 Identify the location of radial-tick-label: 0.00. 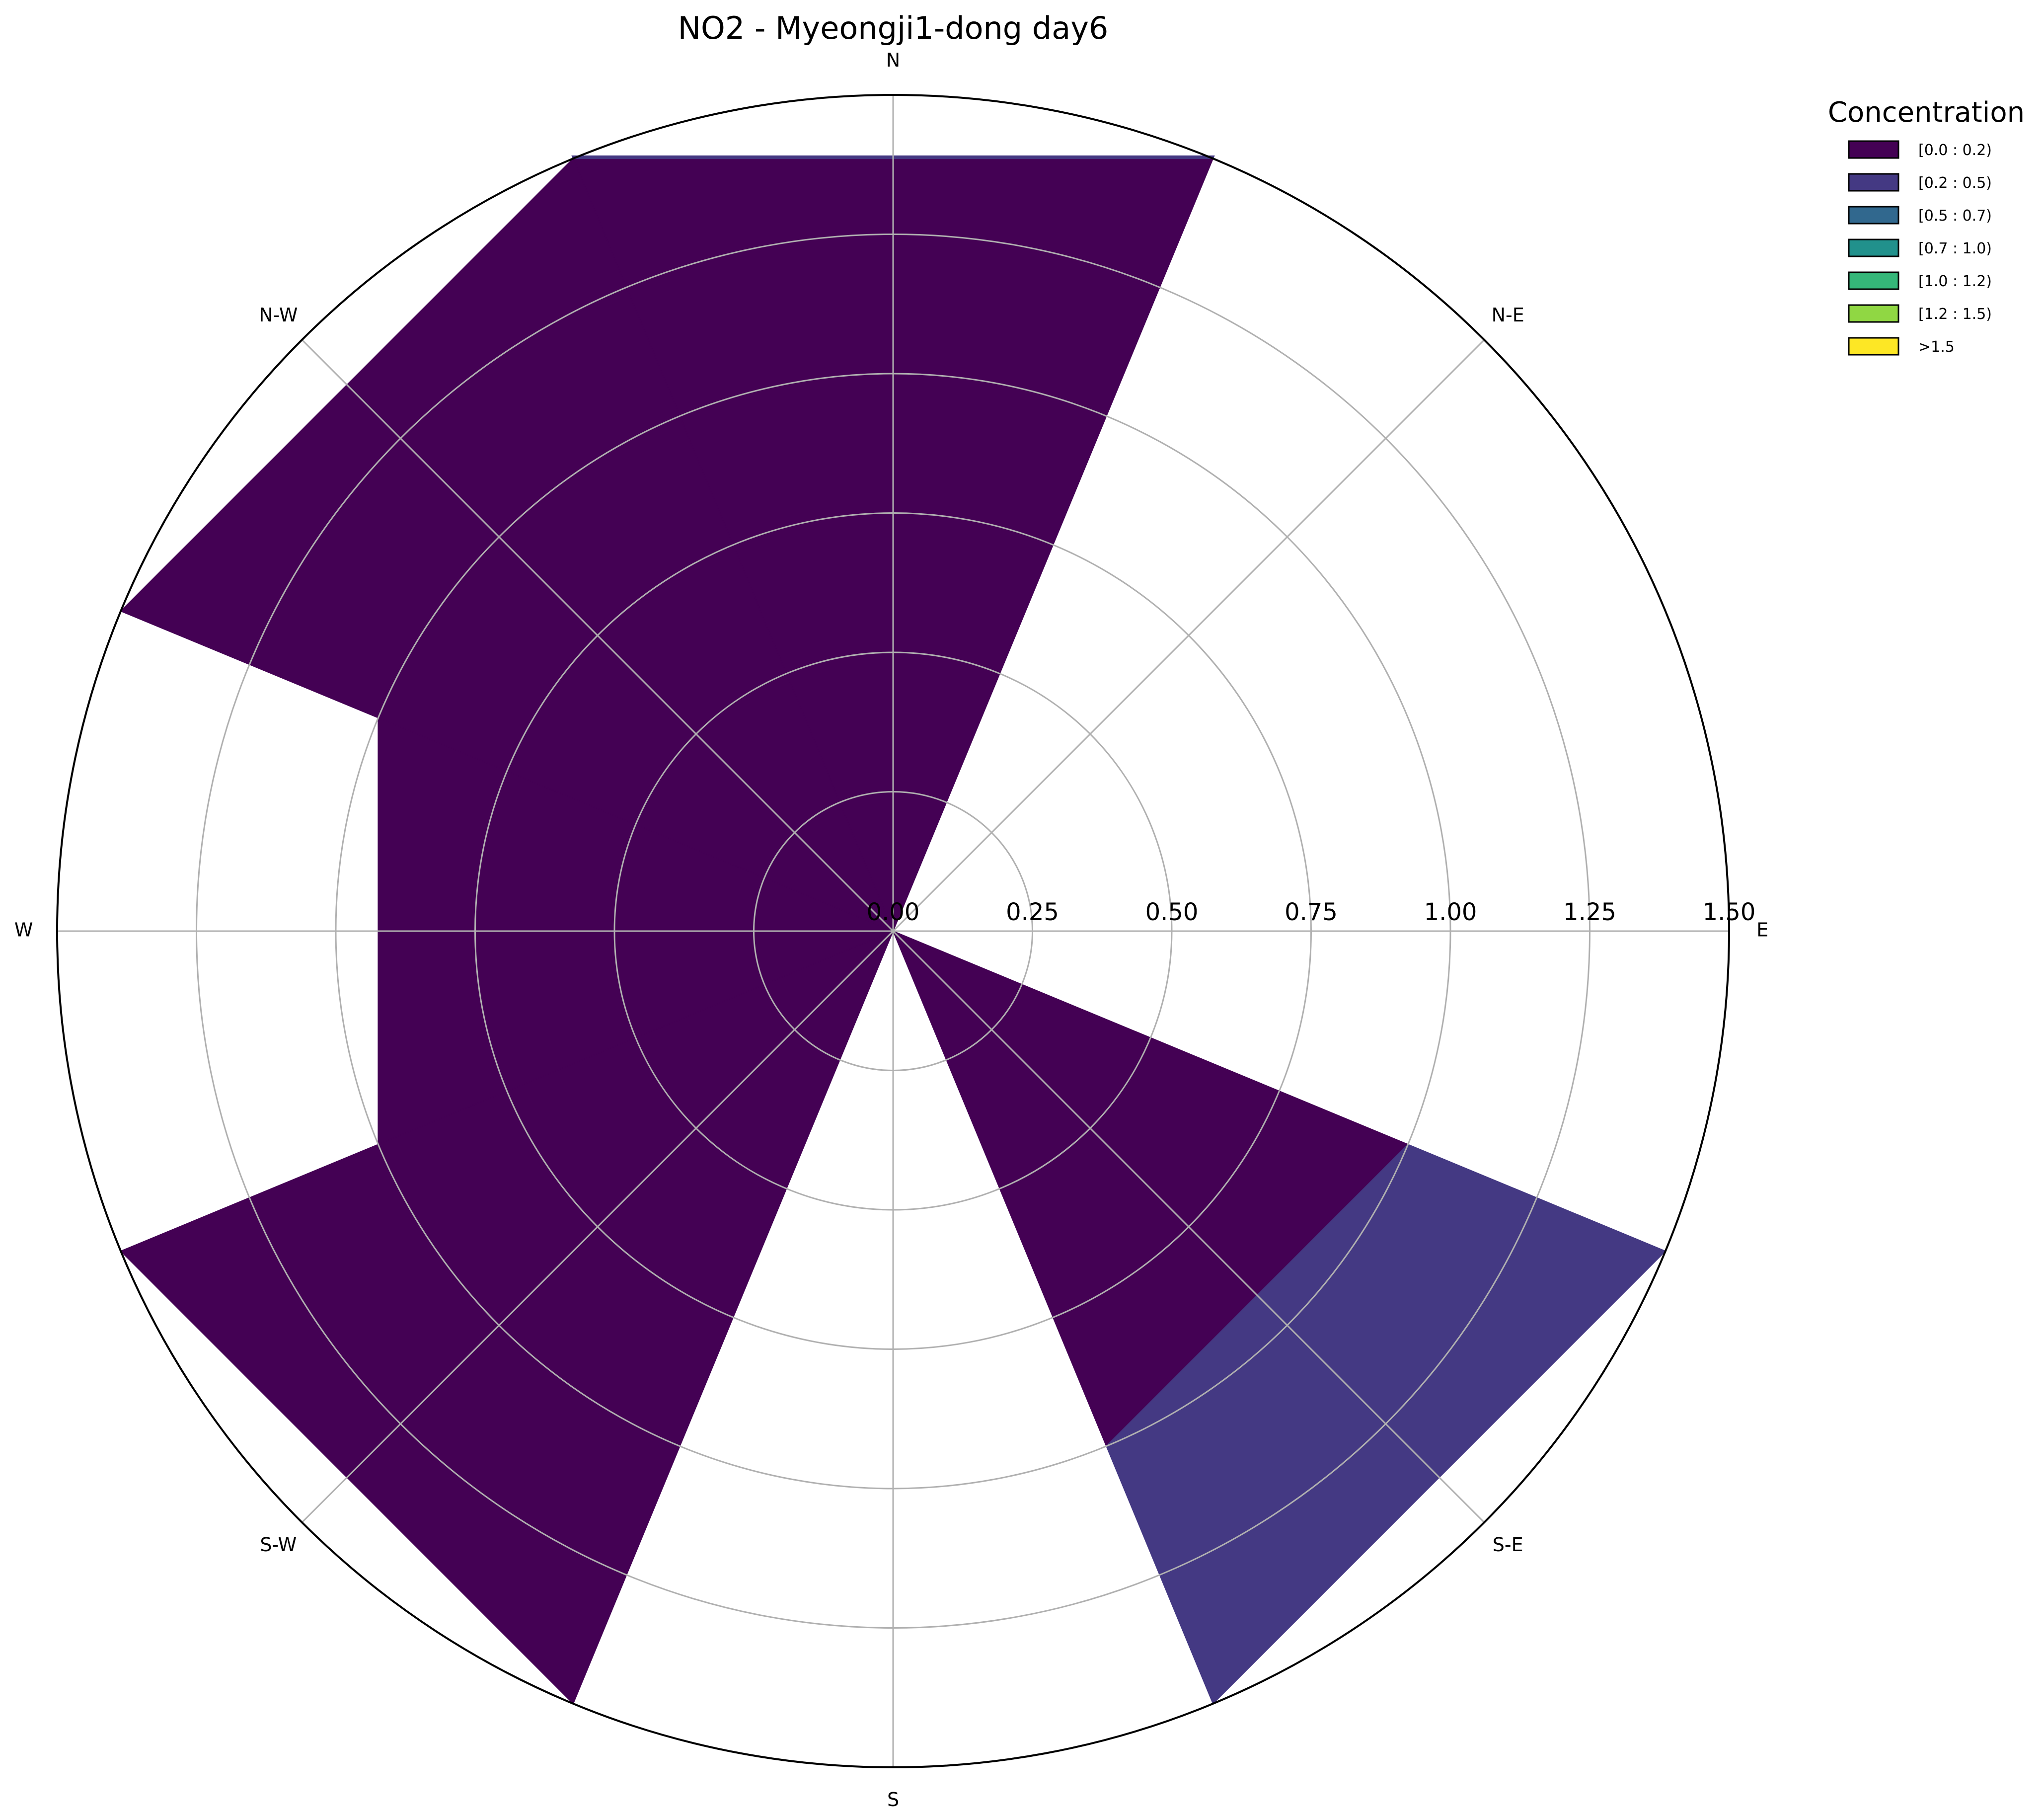
(893, 912).